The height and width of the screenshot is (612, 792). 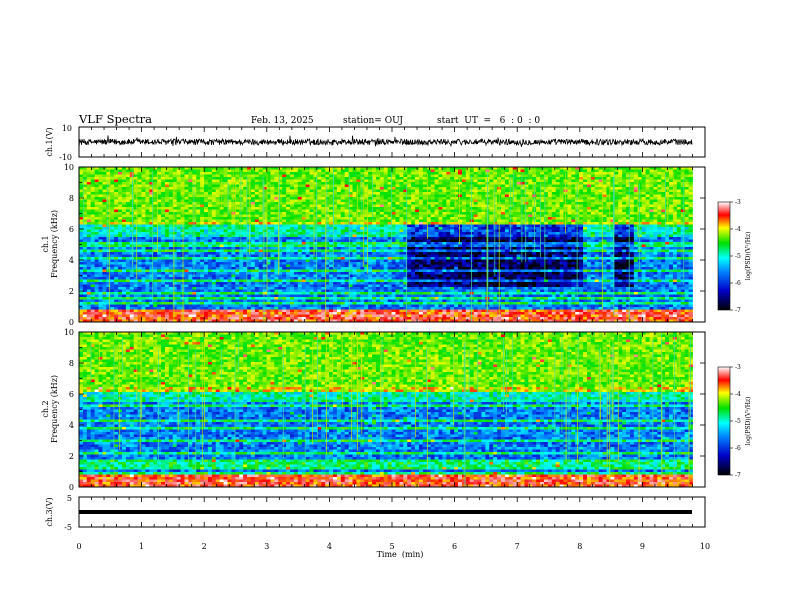 I want to click on ch3-ytick-top: 5, so click(x=69, y=498).